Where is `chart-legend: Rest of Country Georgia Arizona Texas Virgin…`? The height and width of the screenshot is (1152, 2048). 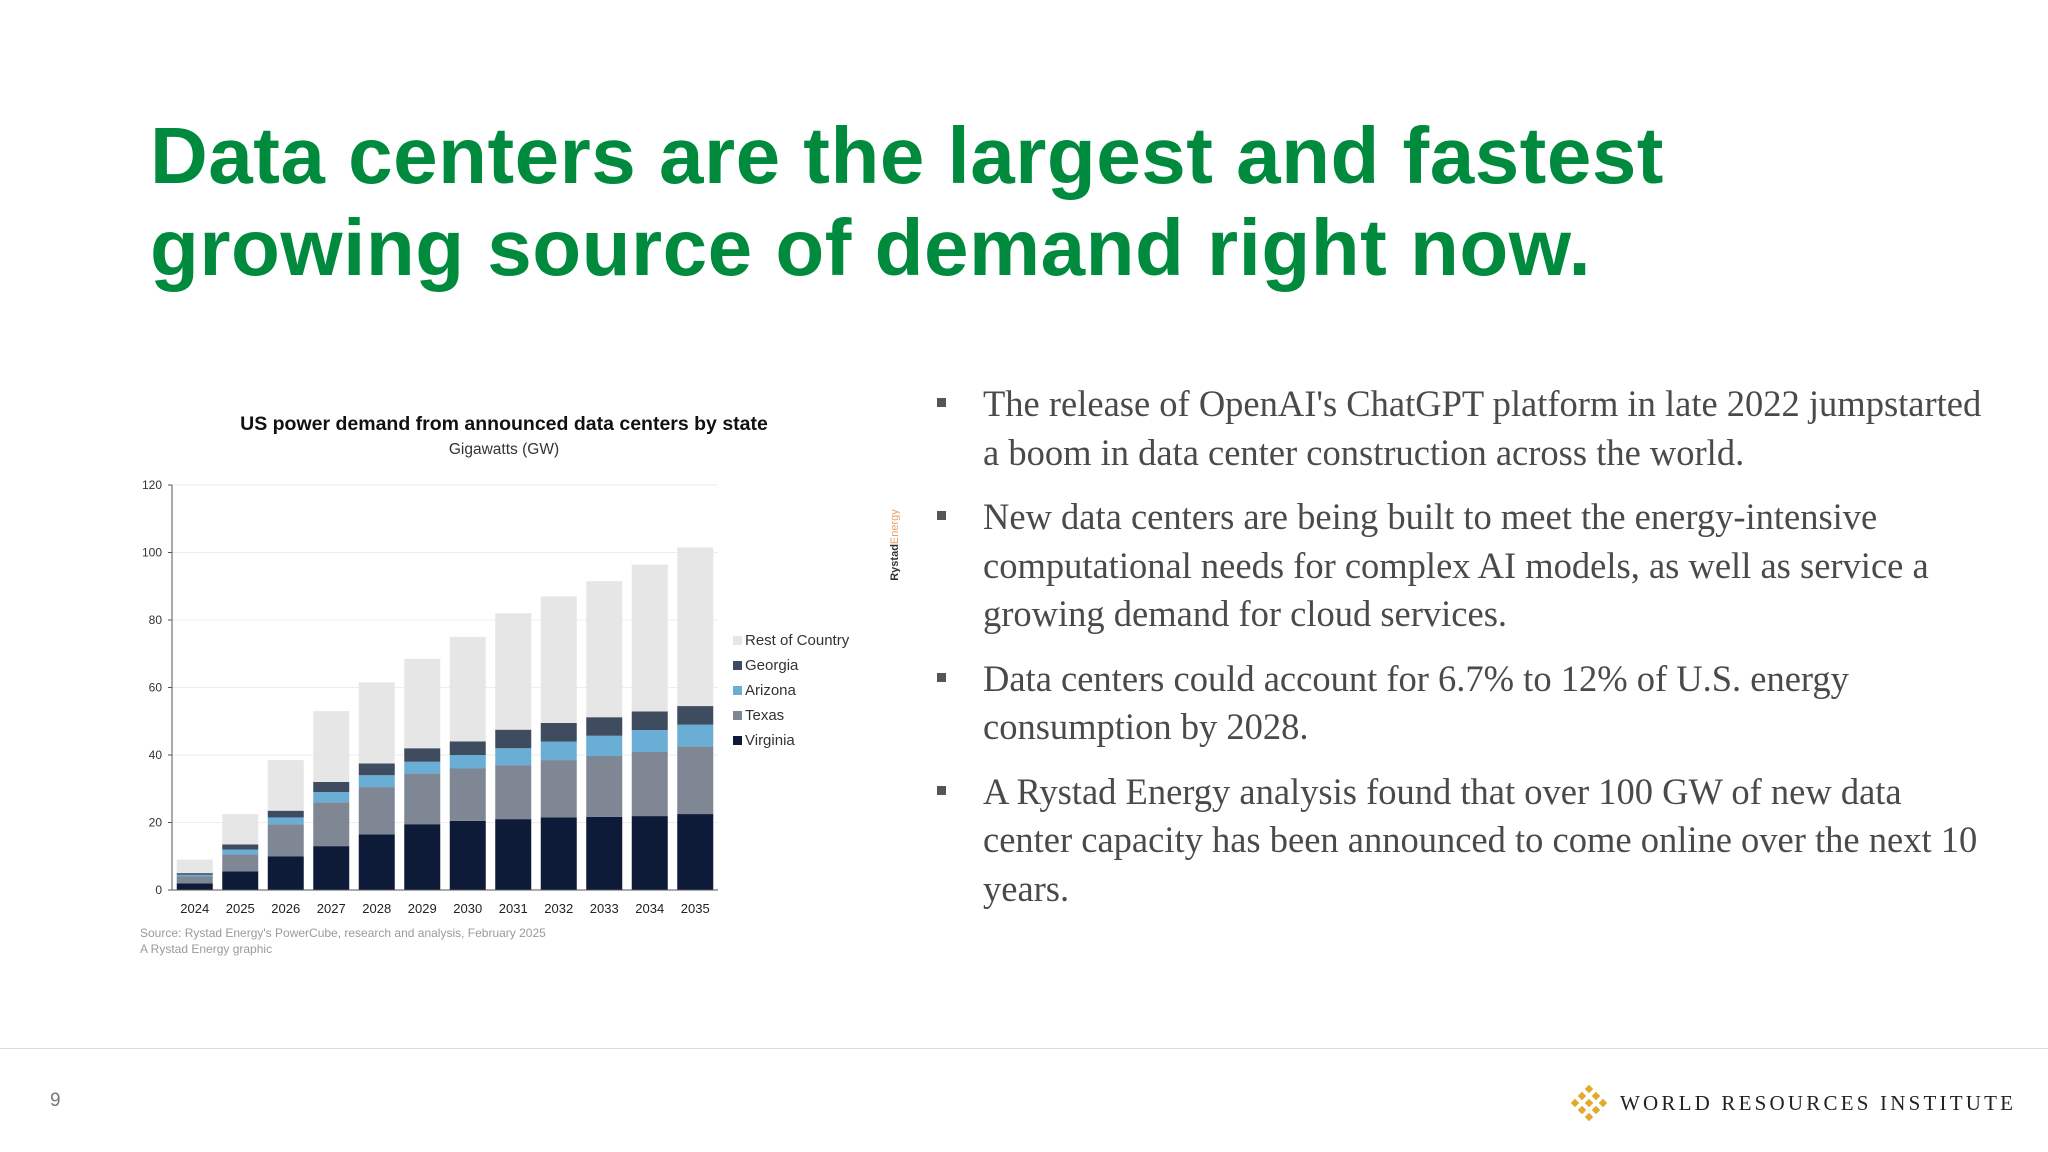
chart-legend: Rest of Country Georgia Arizona Texas Virgin… is located at coordinates (791, 690).